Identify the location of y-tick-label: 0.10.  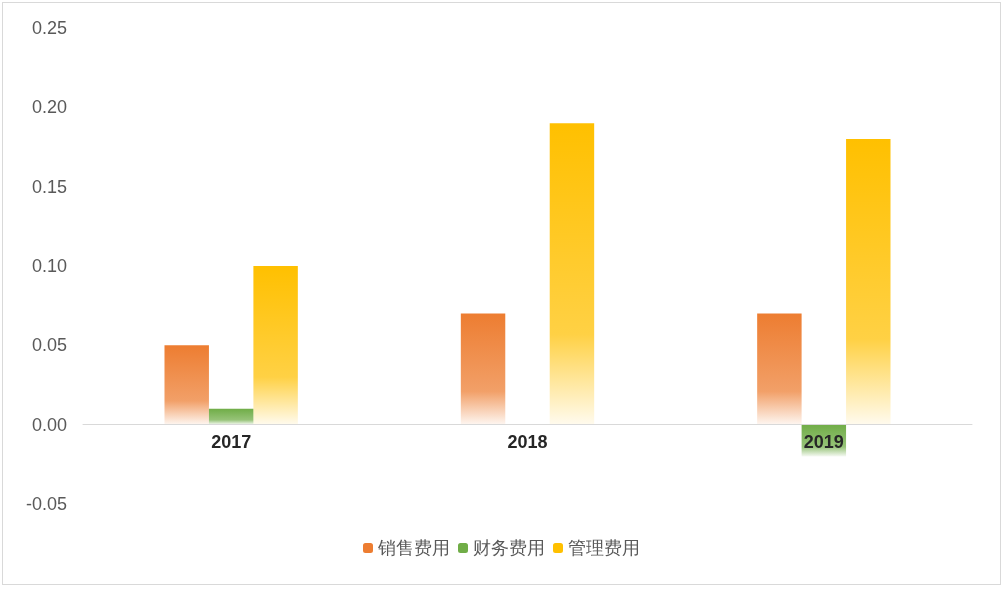
(49, 266).